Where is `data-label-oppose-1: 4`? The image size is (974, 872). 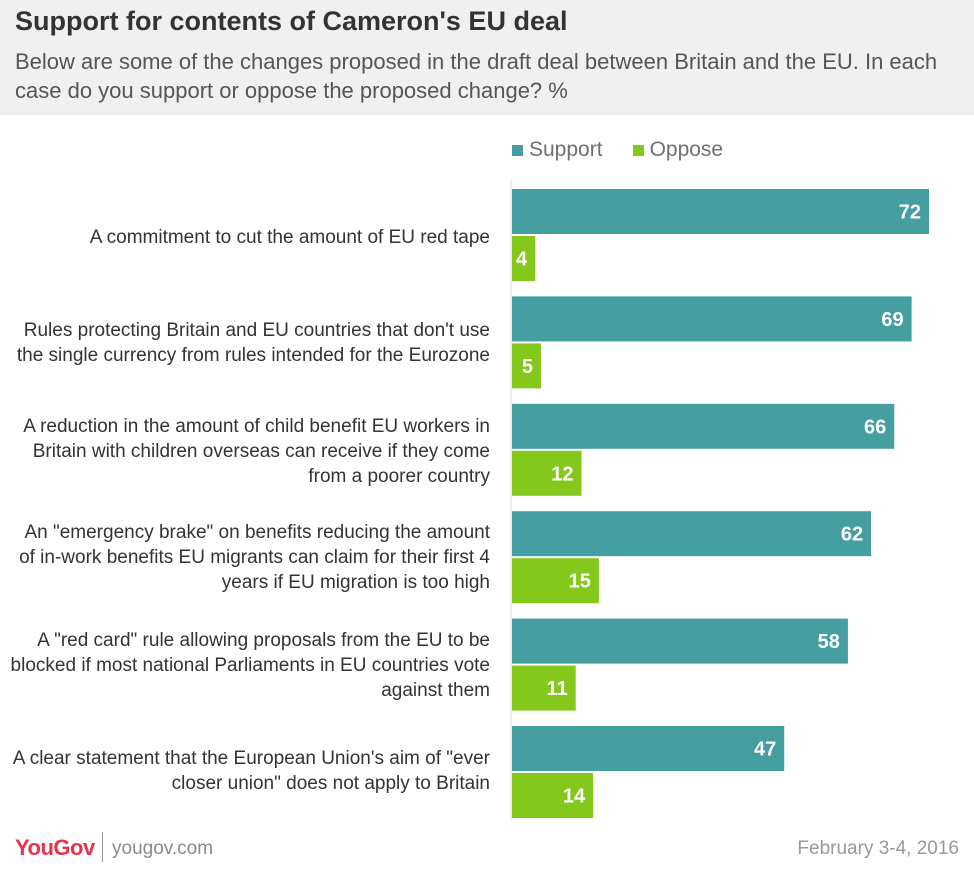 data-label-oppose-1: 4 is located at coordinates (522, 260).